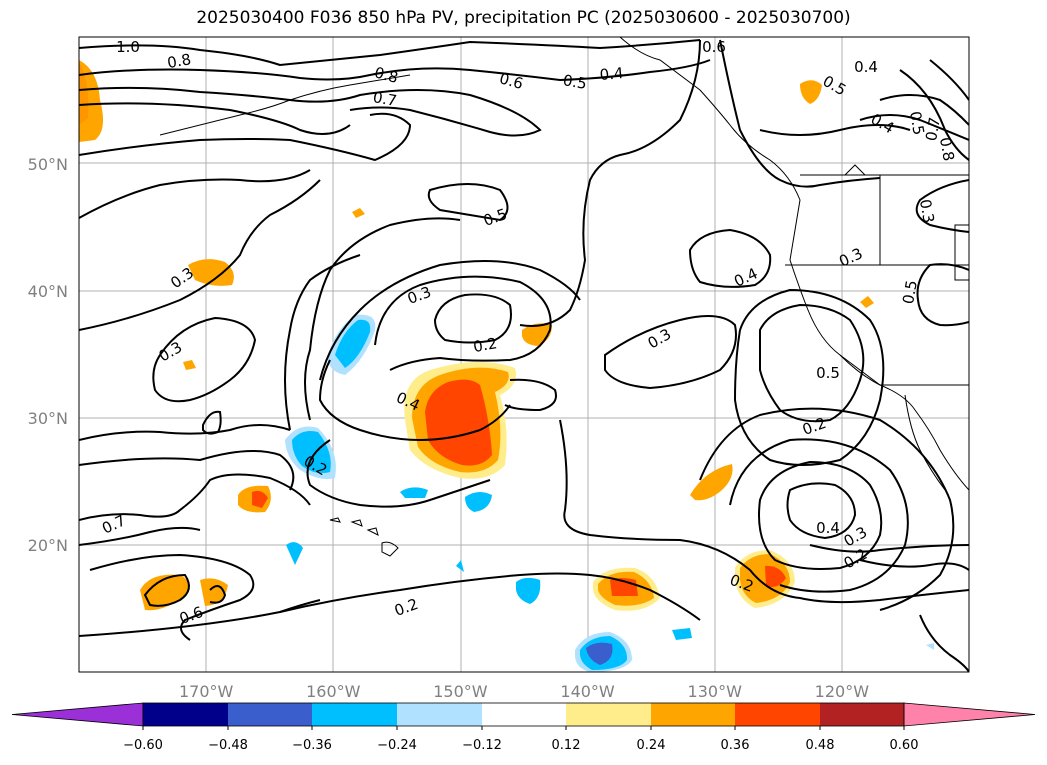 The height and width of the screenshot is (765, 1047). I want to click on colorbar-tick-label: 0.24, so click(651, 745).